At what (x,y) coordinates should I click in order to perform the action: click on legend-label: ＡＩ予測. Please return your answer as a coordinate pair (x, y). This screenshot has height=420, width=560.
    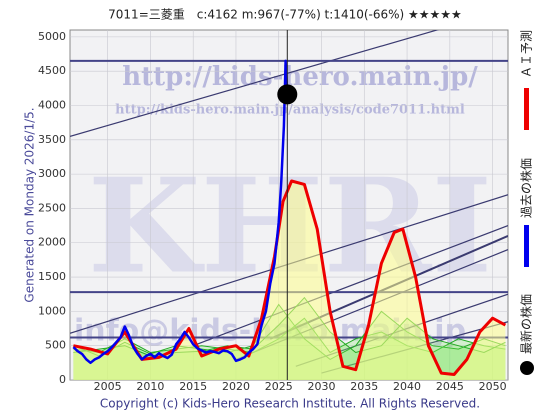
    Looking at the image, I should click on (527, 54).